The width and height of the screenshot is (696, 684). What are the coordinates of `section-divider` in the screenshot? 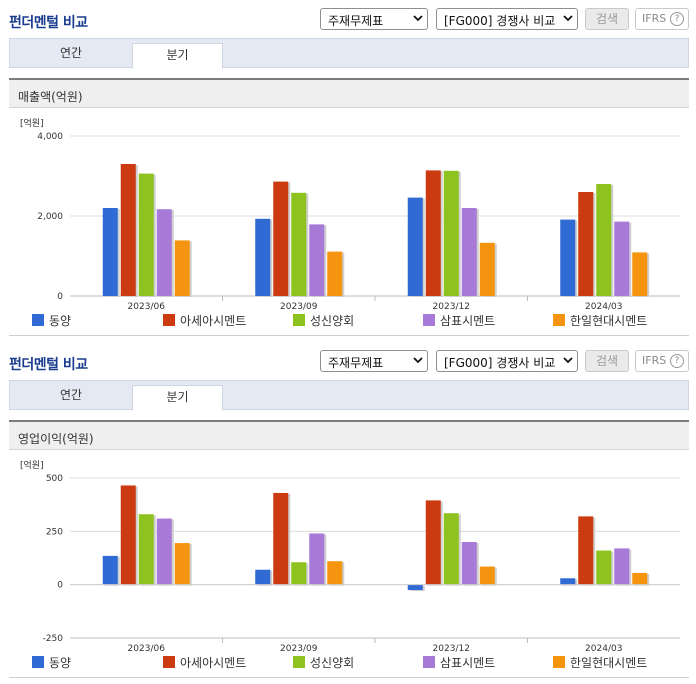 It's located at (349, 335).